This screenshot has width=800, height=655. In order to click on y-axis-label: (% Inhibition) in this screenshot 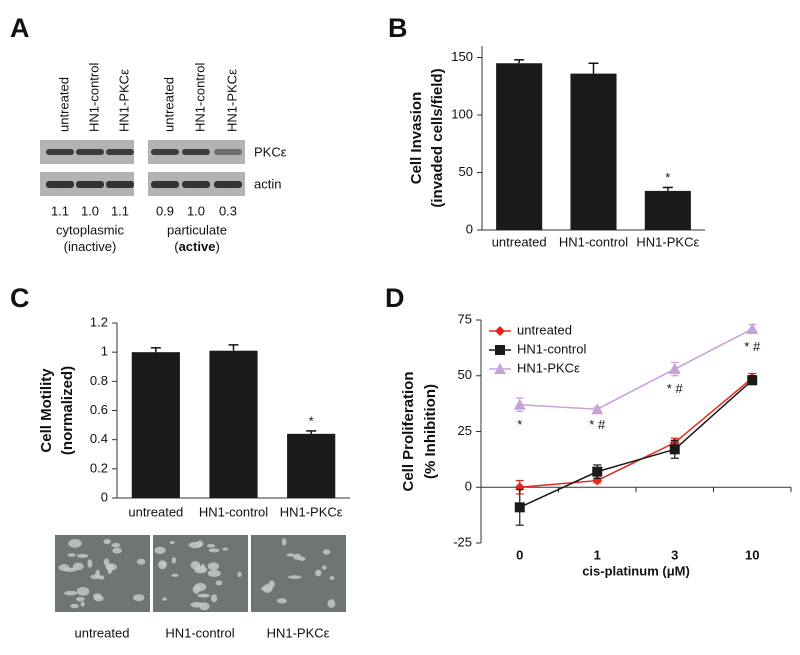, I will do `click(430, 431)`.